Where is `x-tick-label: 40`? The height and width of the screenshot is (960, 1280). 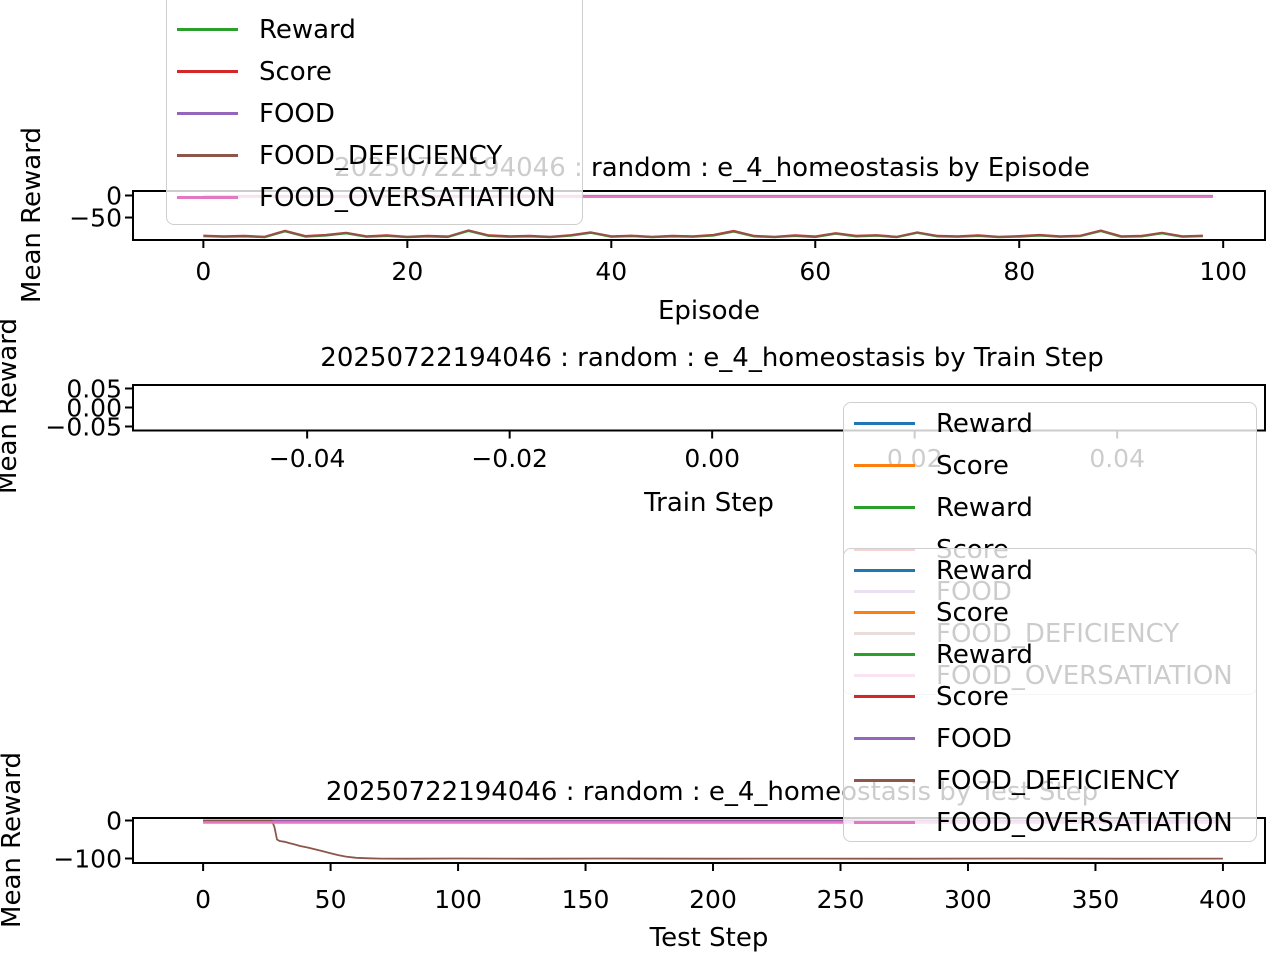
x-tick-label: 40 is located at coordinates (611, 271).